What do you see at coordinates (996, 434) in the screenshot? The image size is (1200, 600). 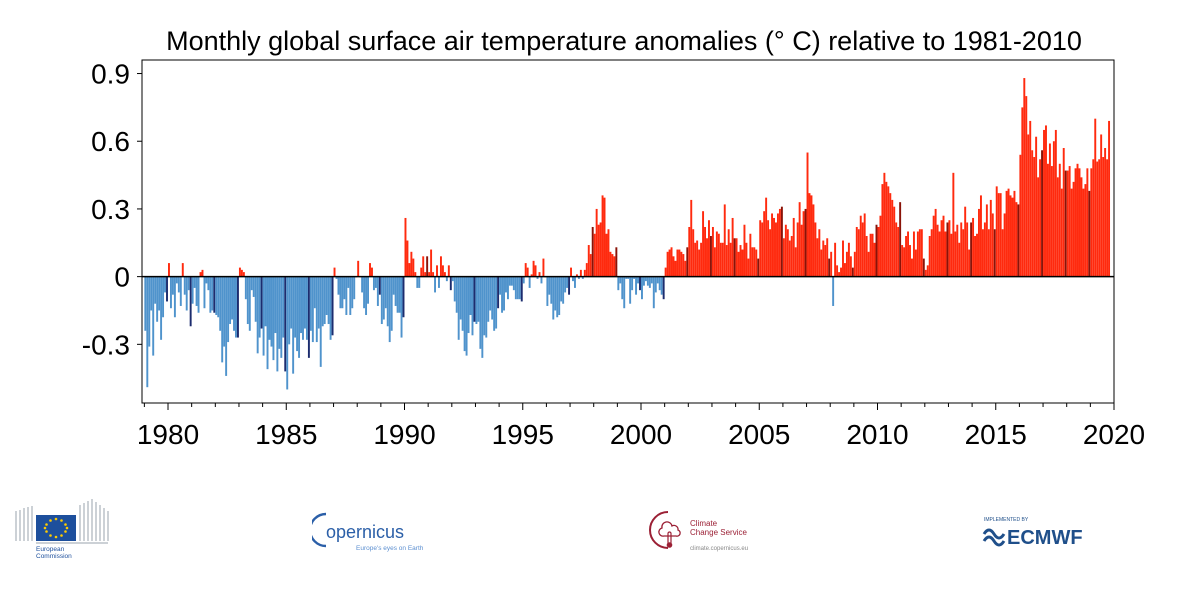 I see `x-tick-label: 2015` at bounding box center [996, 434].